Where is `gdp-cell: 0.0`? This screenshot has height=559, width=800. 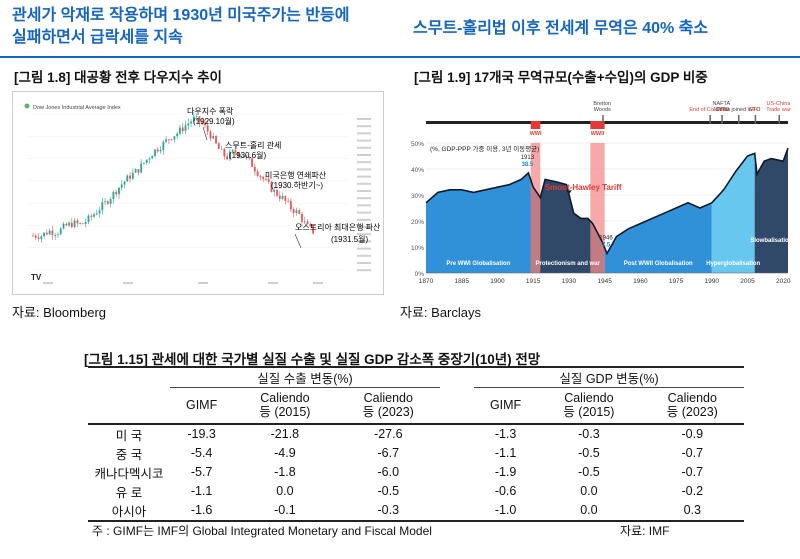 gdp-cell: 0.0 is located at coordinates (589, 491).